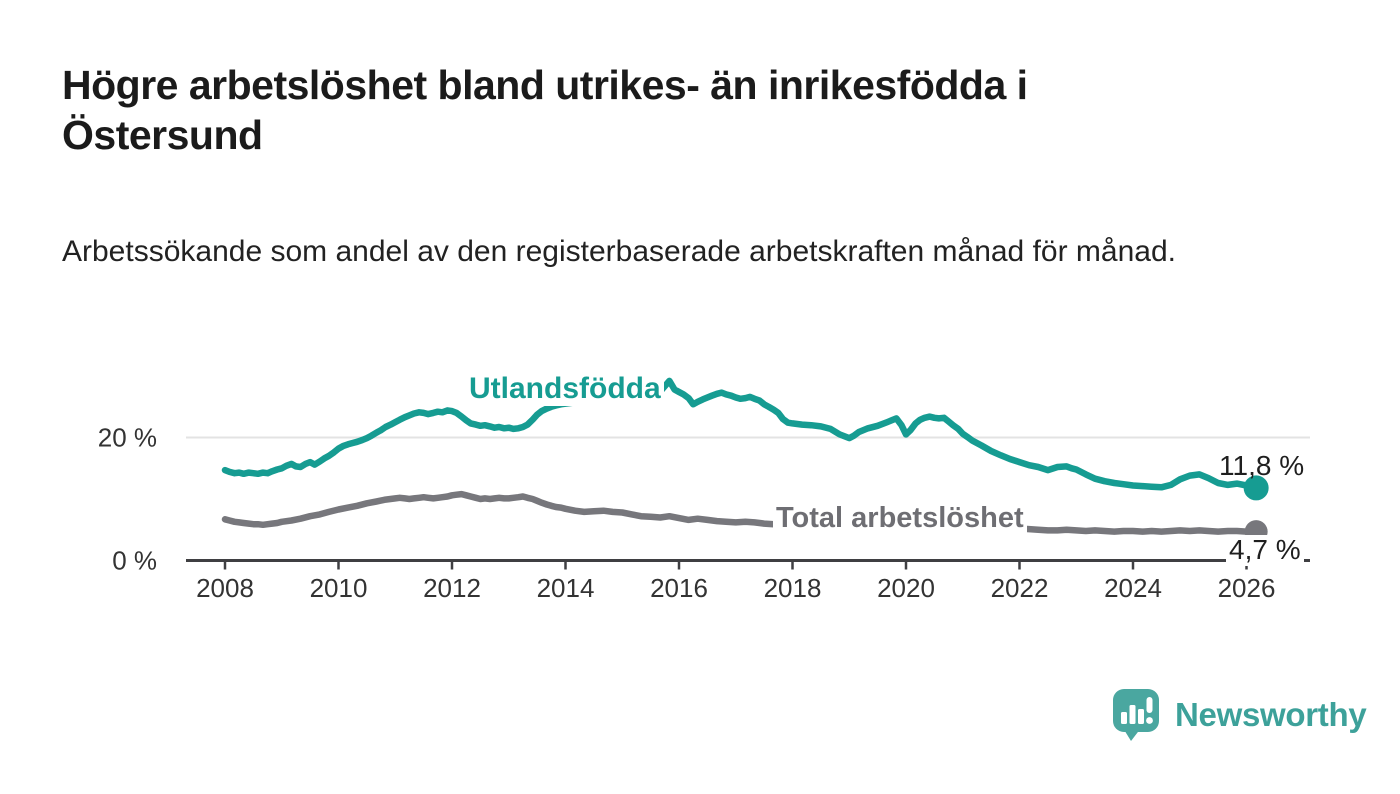  Describe the element at coordinates (900, 519) in the screenshot. I see `series-label-total-arbetsloshet: Total arbetslöshet` at that location.